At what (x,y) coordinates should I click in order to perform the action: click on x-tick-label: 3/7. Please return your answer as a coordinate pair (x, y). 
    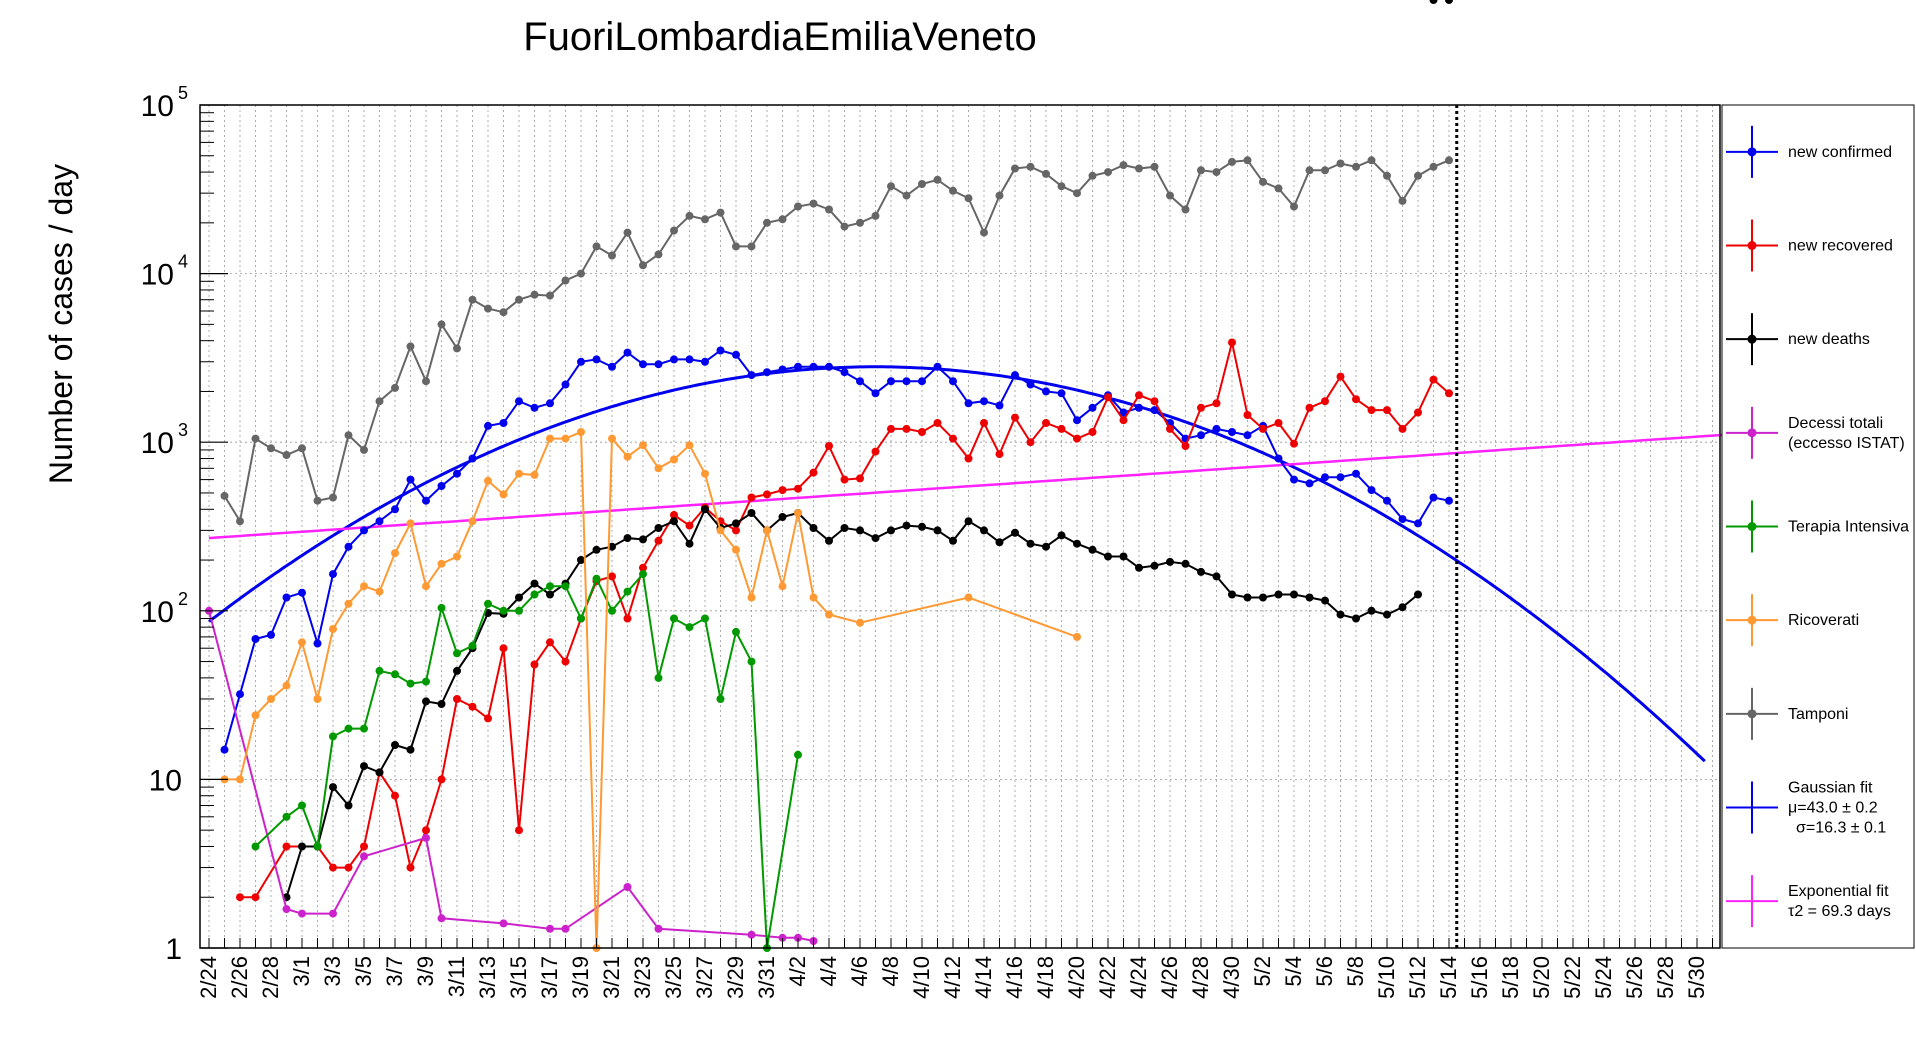
    Looking at the image, I should click on (394, 971).